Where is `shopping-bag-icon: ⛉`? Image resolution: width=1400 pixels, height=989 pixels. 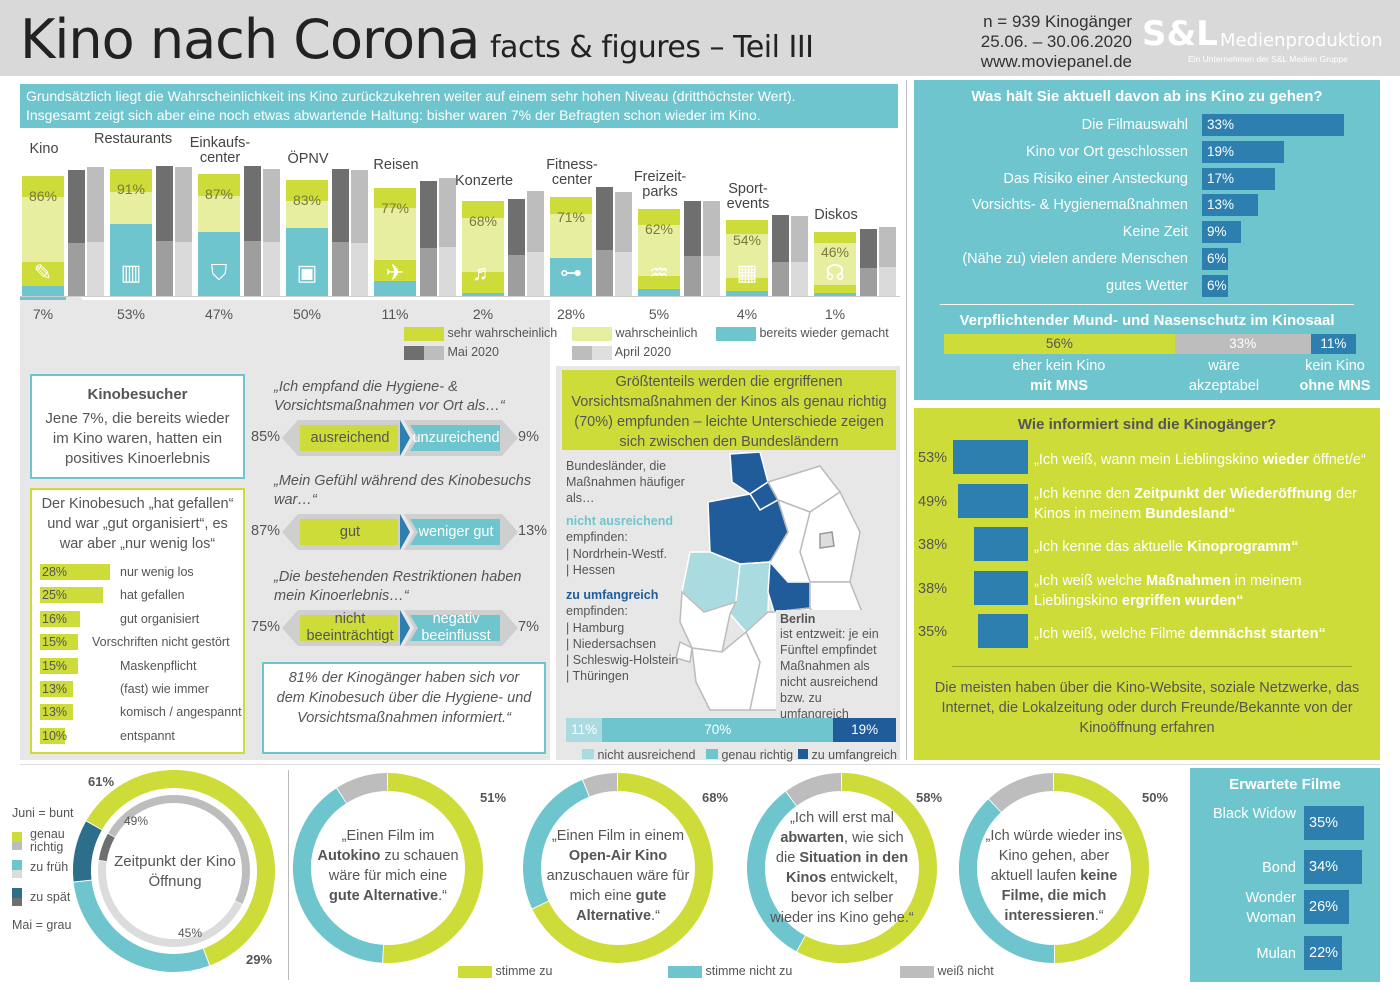
shopping-bag-icon: ⛉ is located at coordinates (219, 272).